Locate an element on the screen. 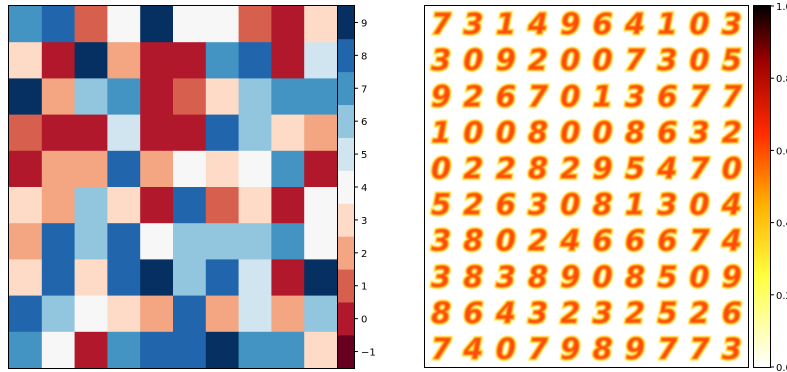 The image size is (787, 372). digit-glyph: 55 is located at coordinates (440, 204).